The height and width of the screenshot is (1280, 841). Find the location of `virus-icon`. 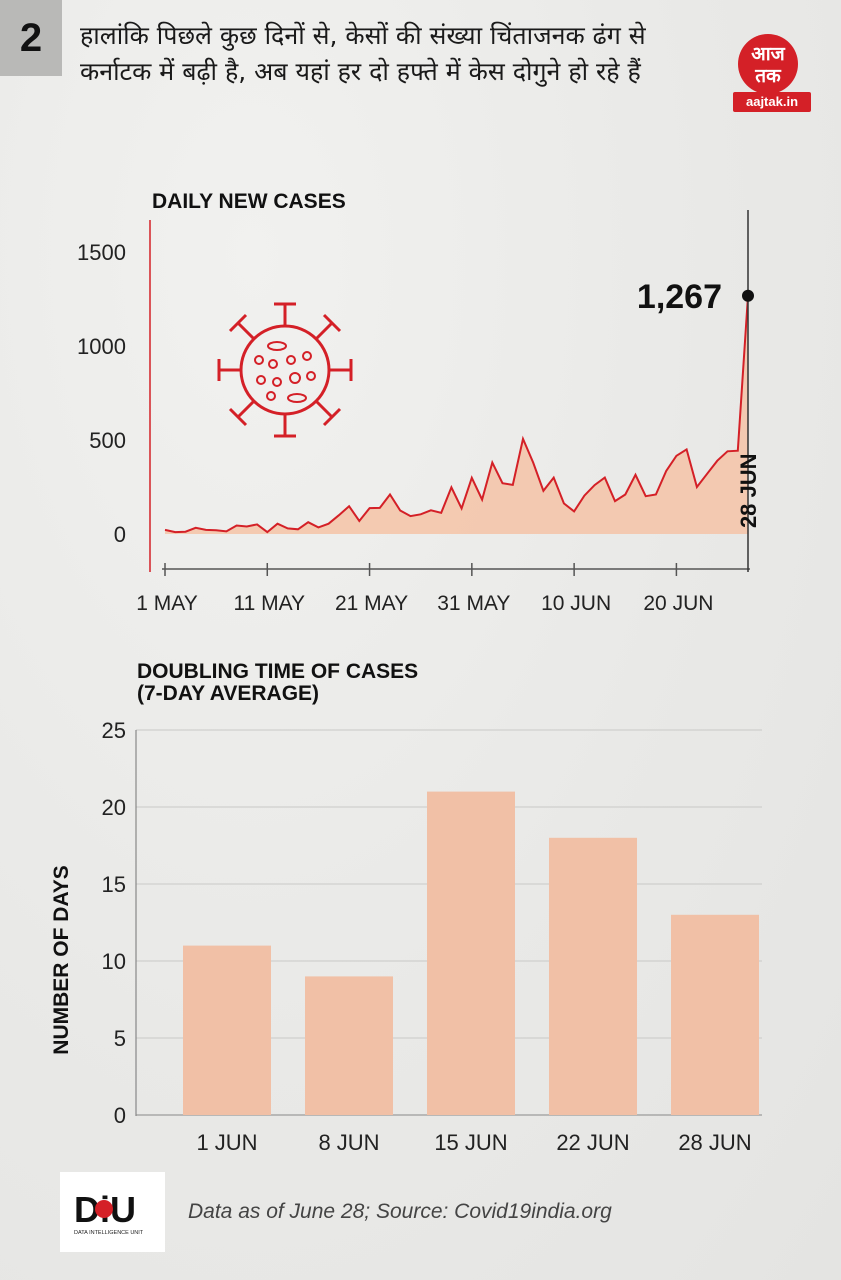

virus-icon is located at coordinates (285, 370).